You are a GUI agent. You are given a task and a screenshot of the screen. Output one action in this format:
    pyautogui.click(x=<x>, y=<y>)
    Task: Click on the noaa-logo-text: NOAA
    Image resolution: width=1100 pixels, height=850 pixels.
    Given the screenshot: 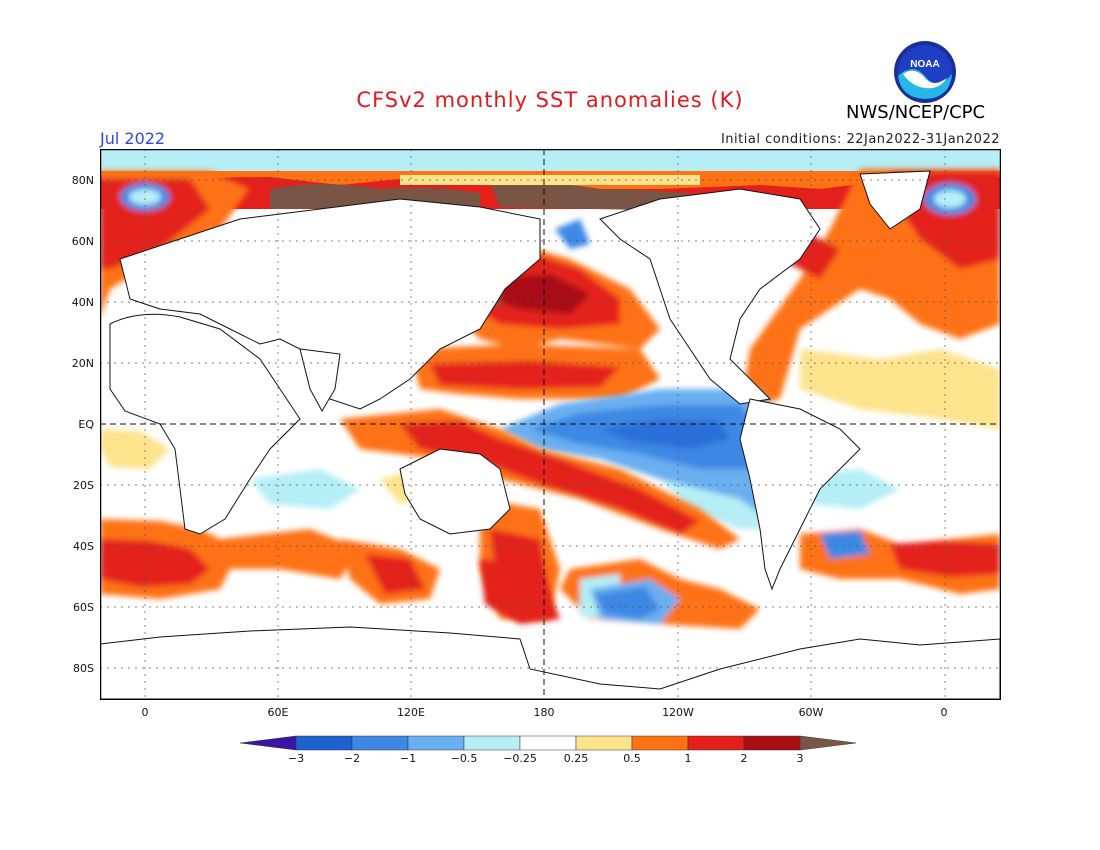 What is the action you would take?
    pyautogui.click(x=924, y=64)
    